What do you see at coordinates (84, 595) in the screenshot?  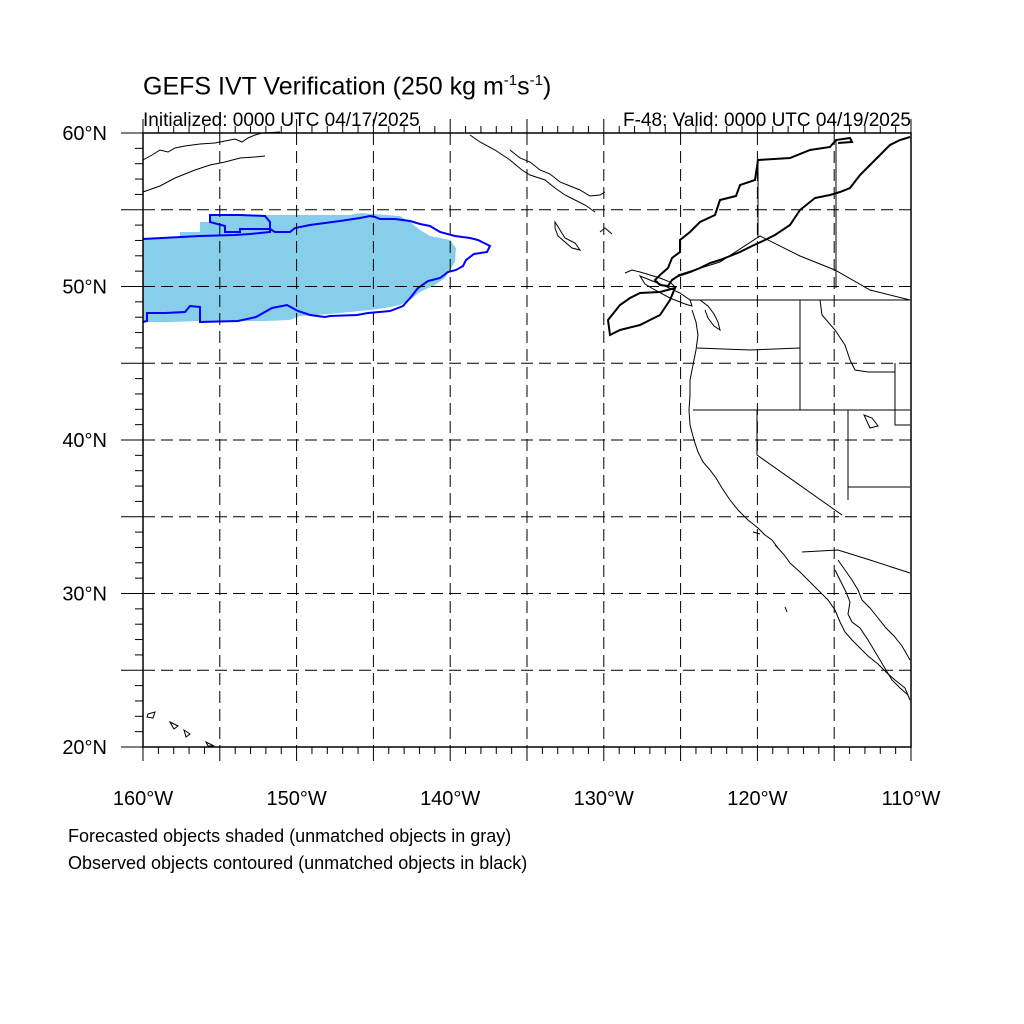 I see `y-tick-label: 30°N` at bounding box center [84, 595].